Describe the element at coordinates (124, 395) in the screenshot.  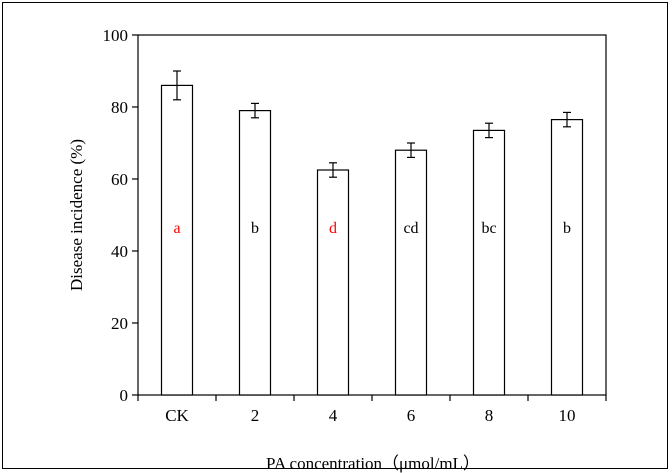
I see `y-tick-label: 0` at that location.